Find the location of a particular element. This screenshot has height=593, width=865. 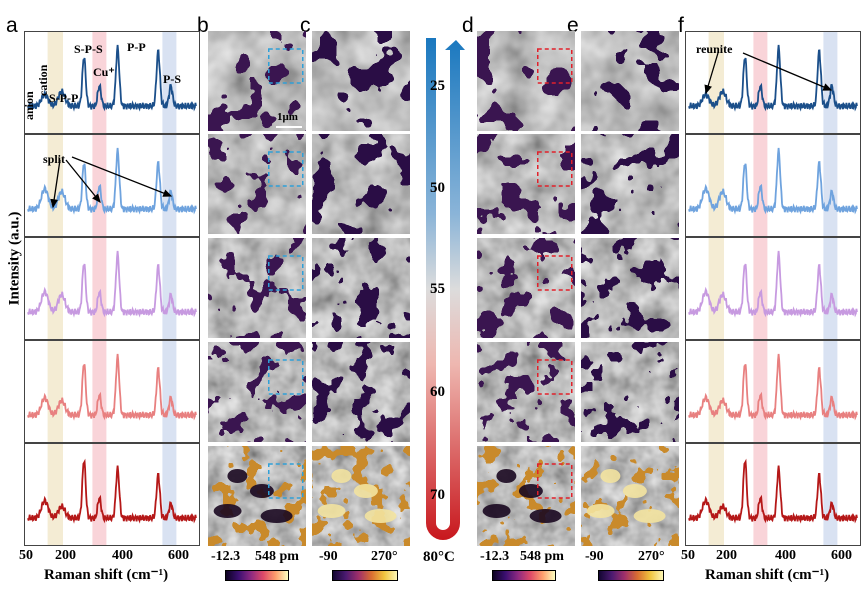

panel-label-e: e is located at coordinates (573, 25).